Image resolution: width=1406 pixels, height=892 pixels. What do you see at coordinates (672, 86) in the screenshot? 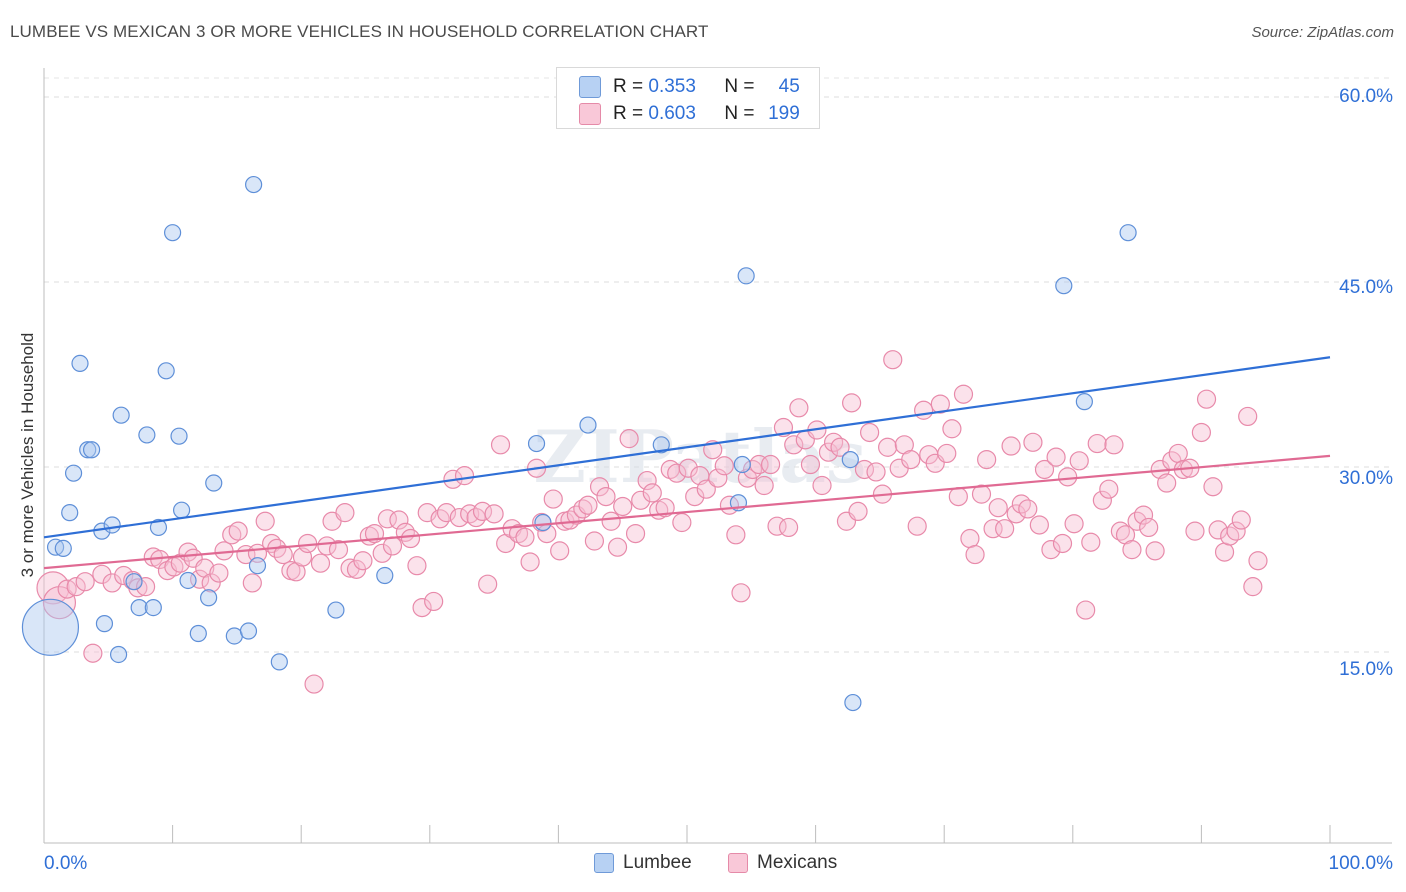
I see `r-value: 0.353` at bounding box center [672, 86].